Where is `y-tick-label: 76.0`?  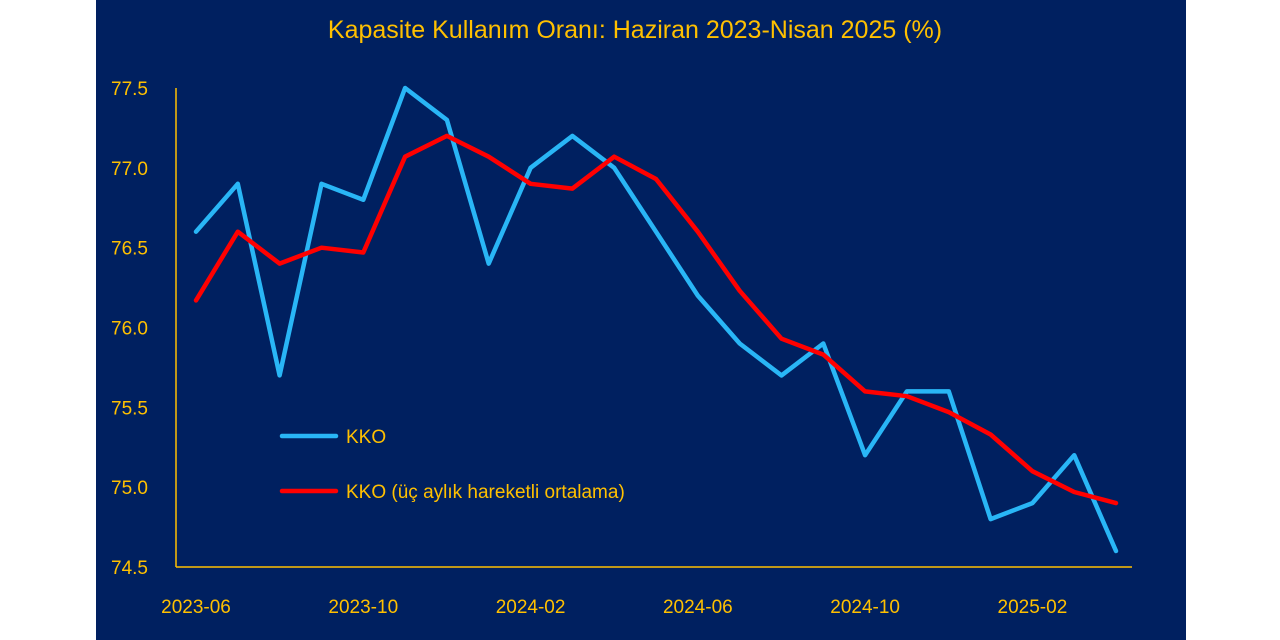
y-tick-label: 76.0 is located at coordinates (129, 329).